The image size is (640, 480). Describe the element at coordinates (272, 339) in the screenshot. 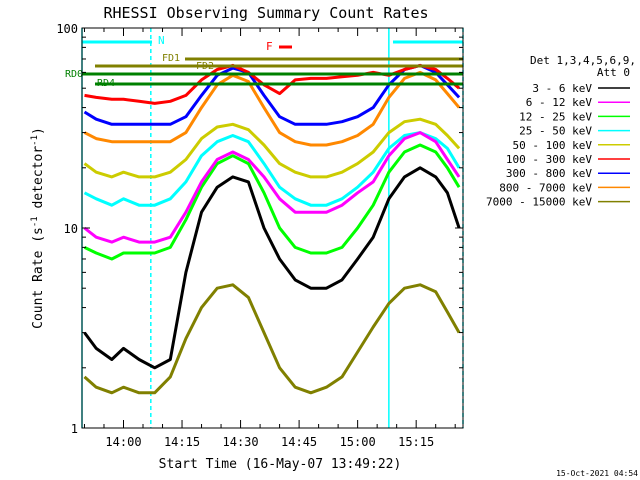

I see `series-line-7000-15000-kev` at that location.